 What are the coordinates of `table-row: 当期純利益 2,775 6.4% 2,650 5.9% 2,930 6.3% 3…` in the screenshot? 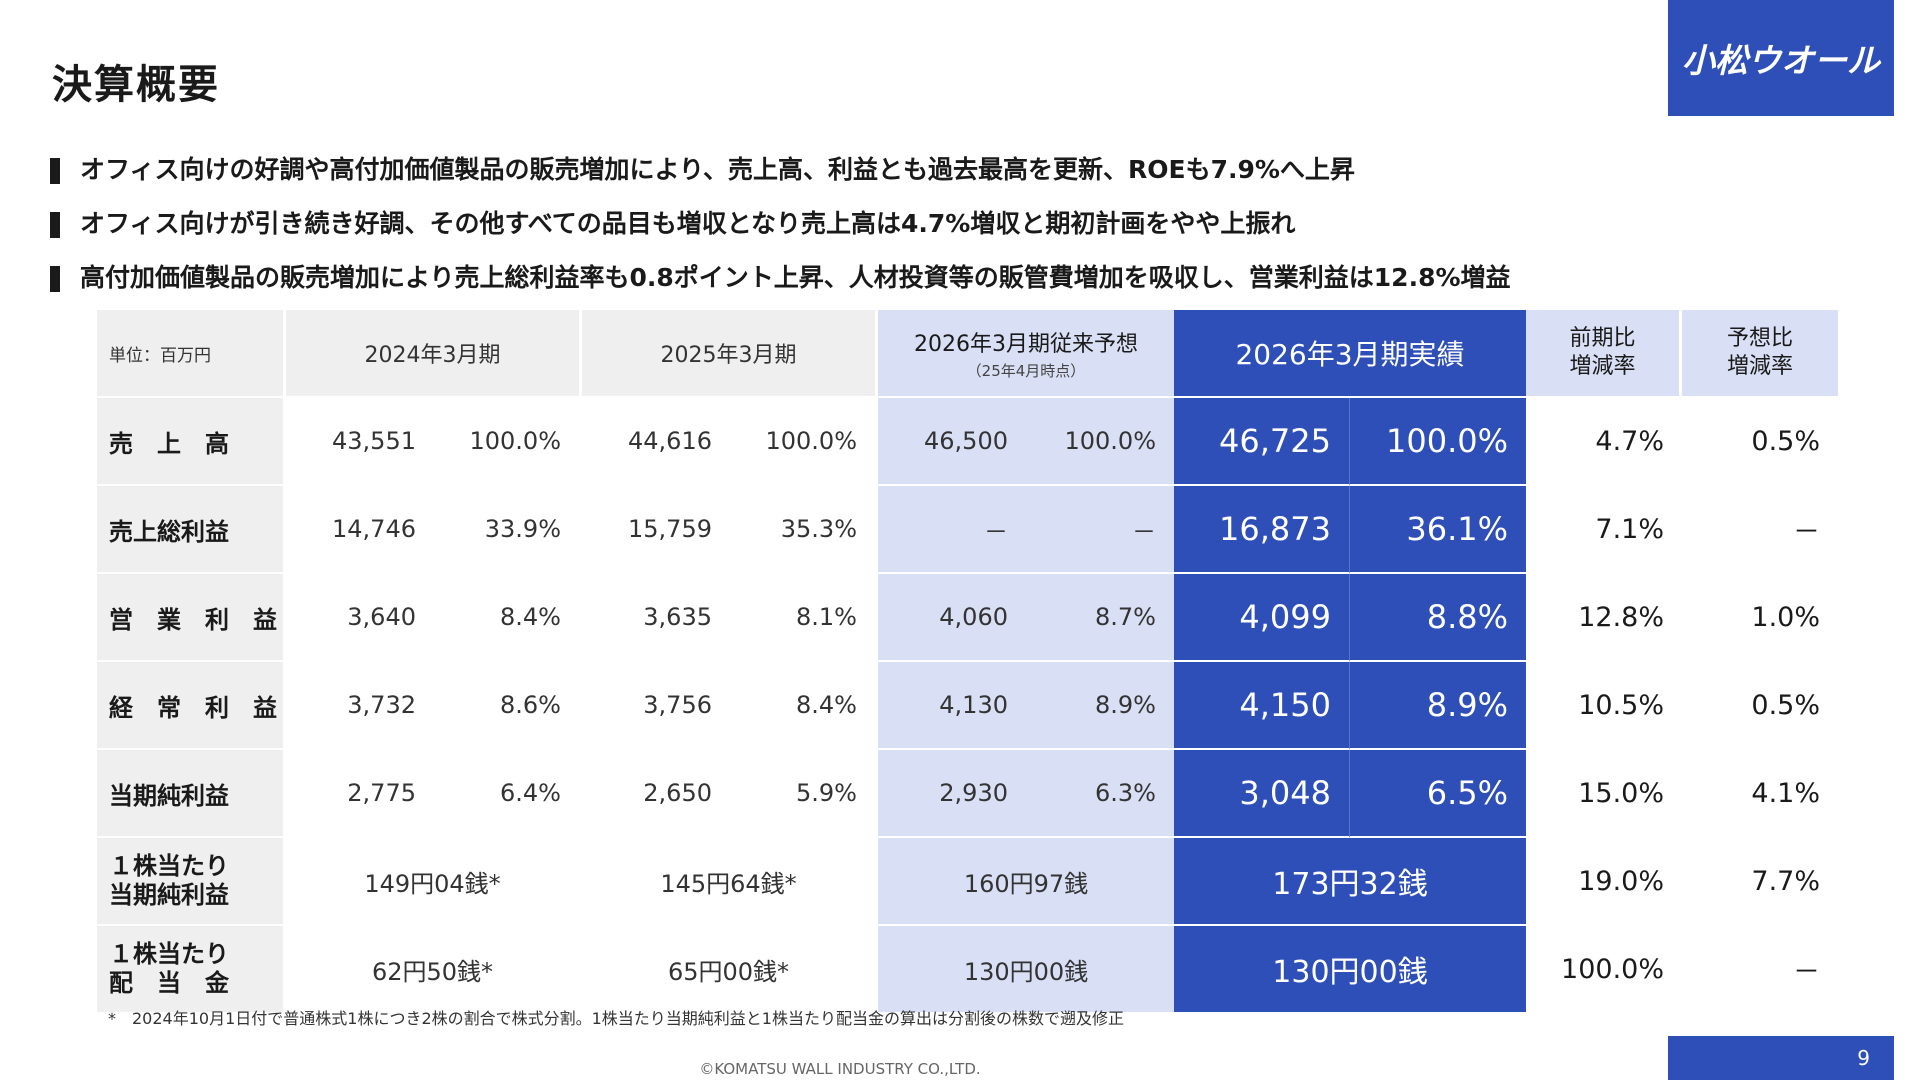 It's located at (967, 794).